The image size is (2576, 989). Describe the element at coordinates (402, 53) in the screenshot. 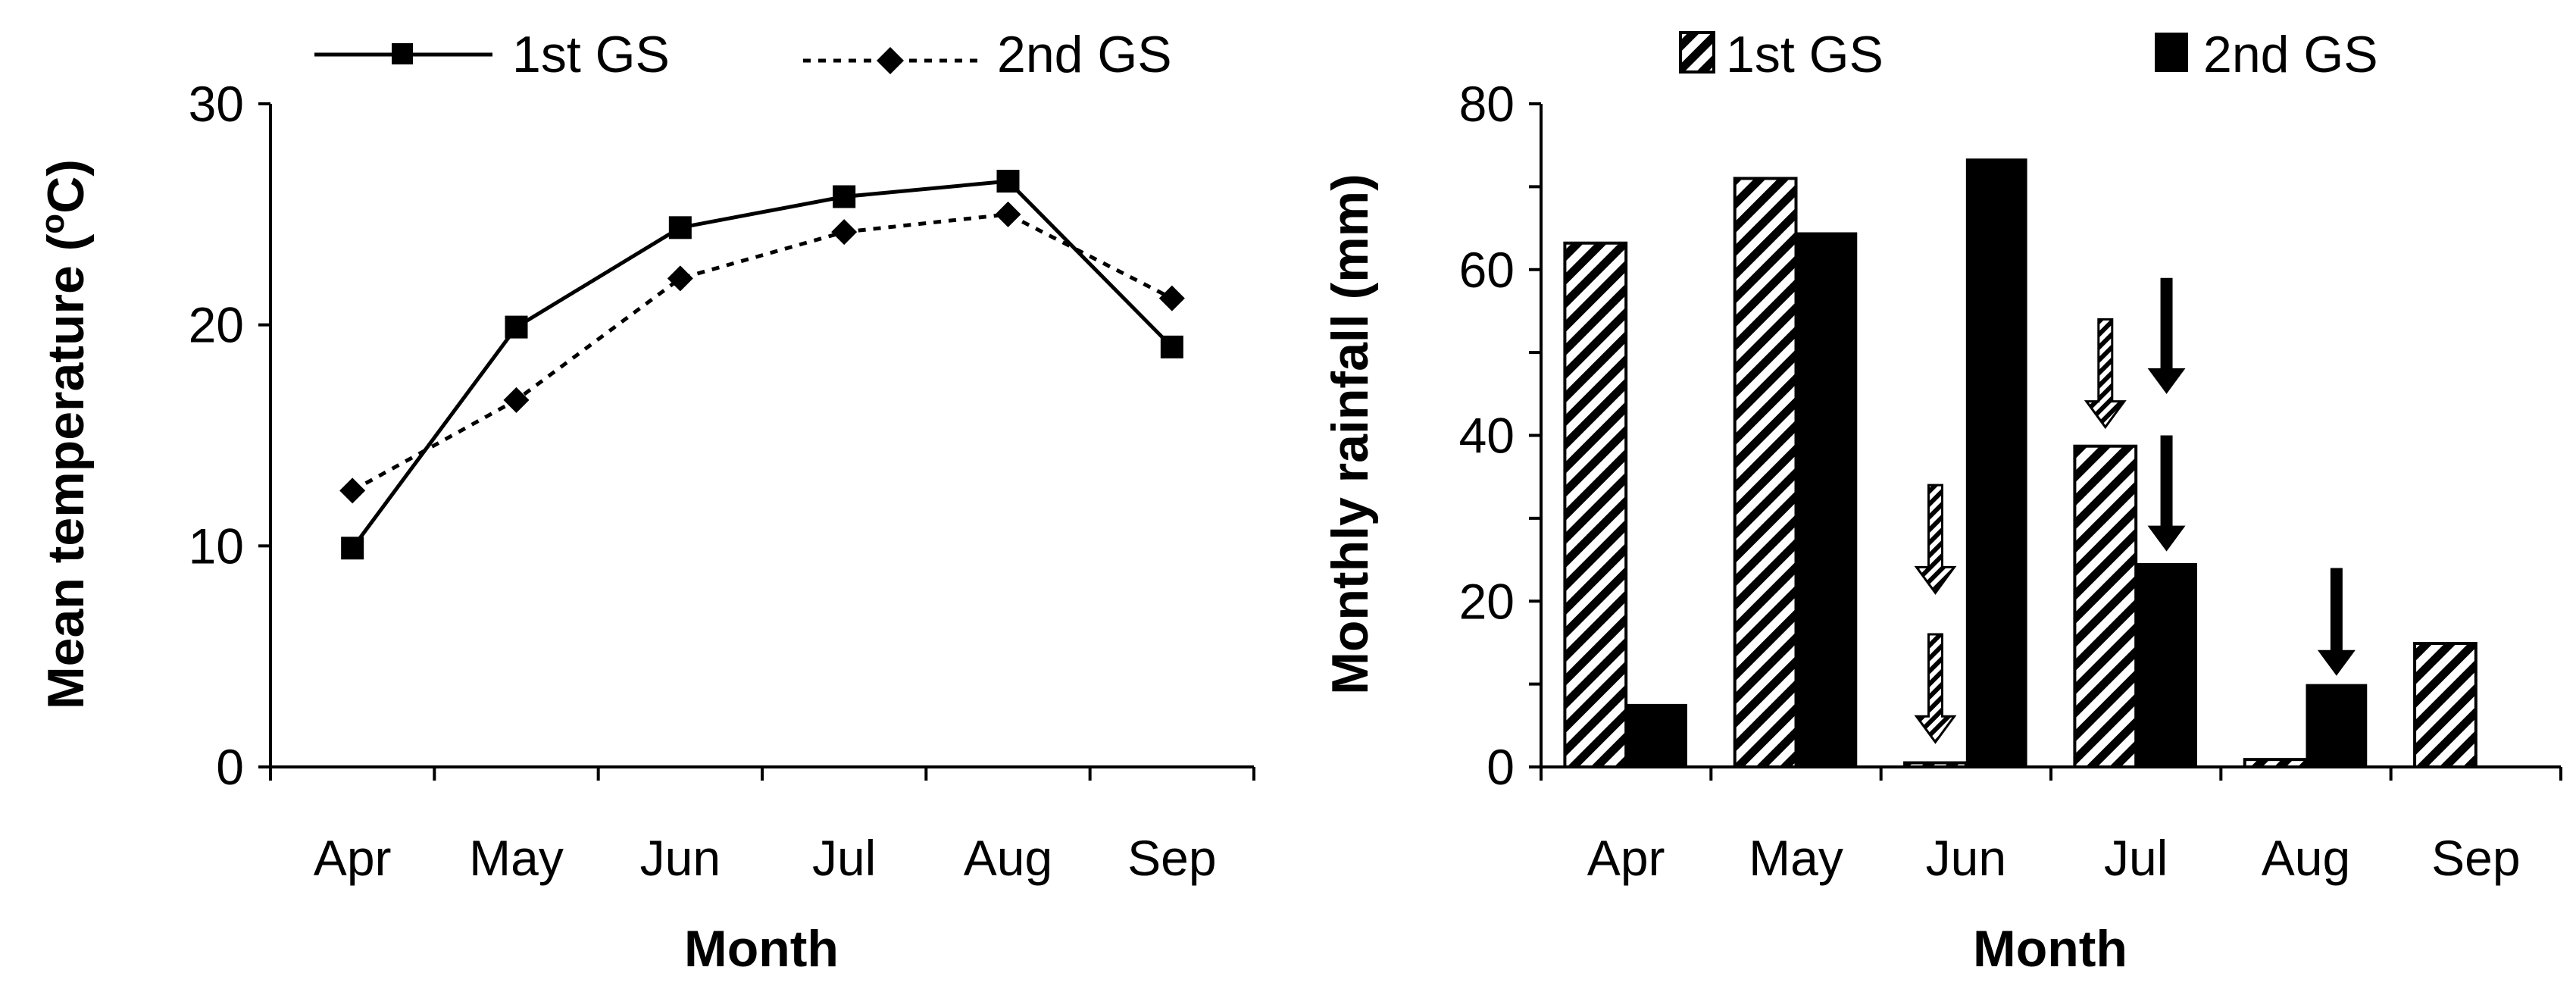

I see `legend-1st-gs-marker` at that location.